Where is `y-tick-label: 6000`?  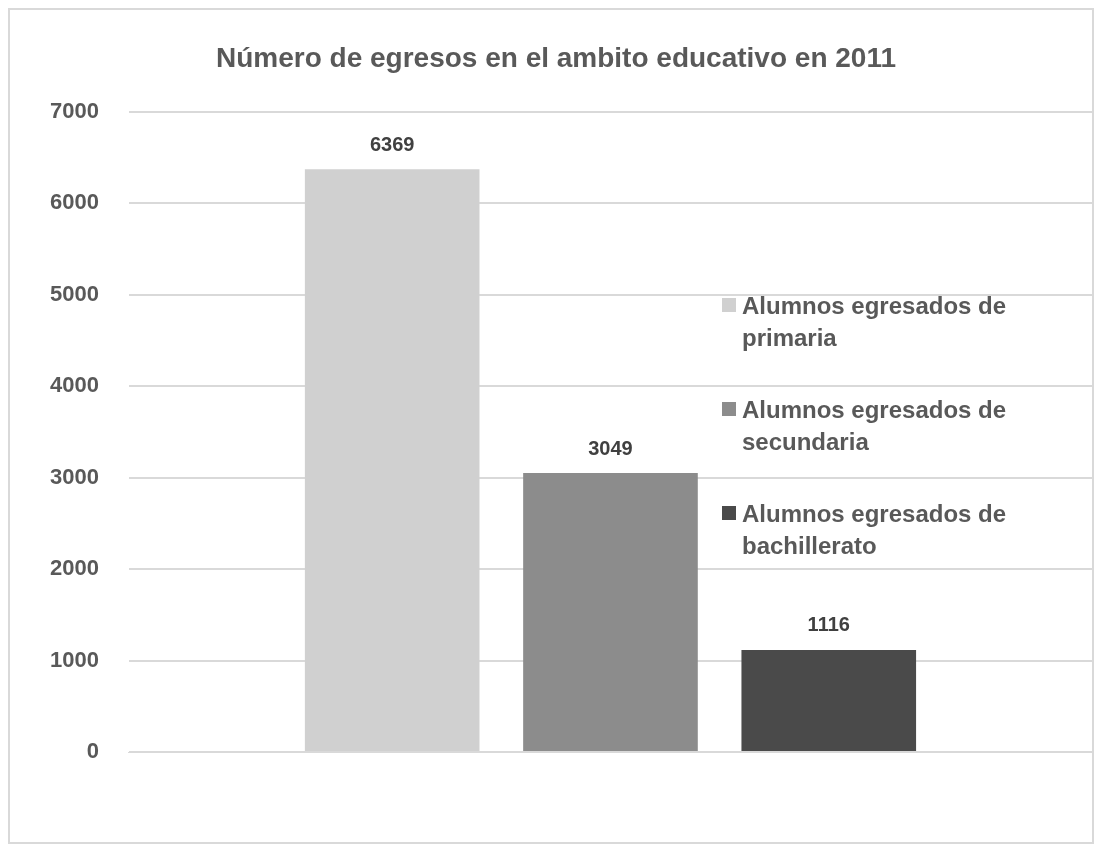
y-tick-label: 6000 is located at coordinates (74, 202).